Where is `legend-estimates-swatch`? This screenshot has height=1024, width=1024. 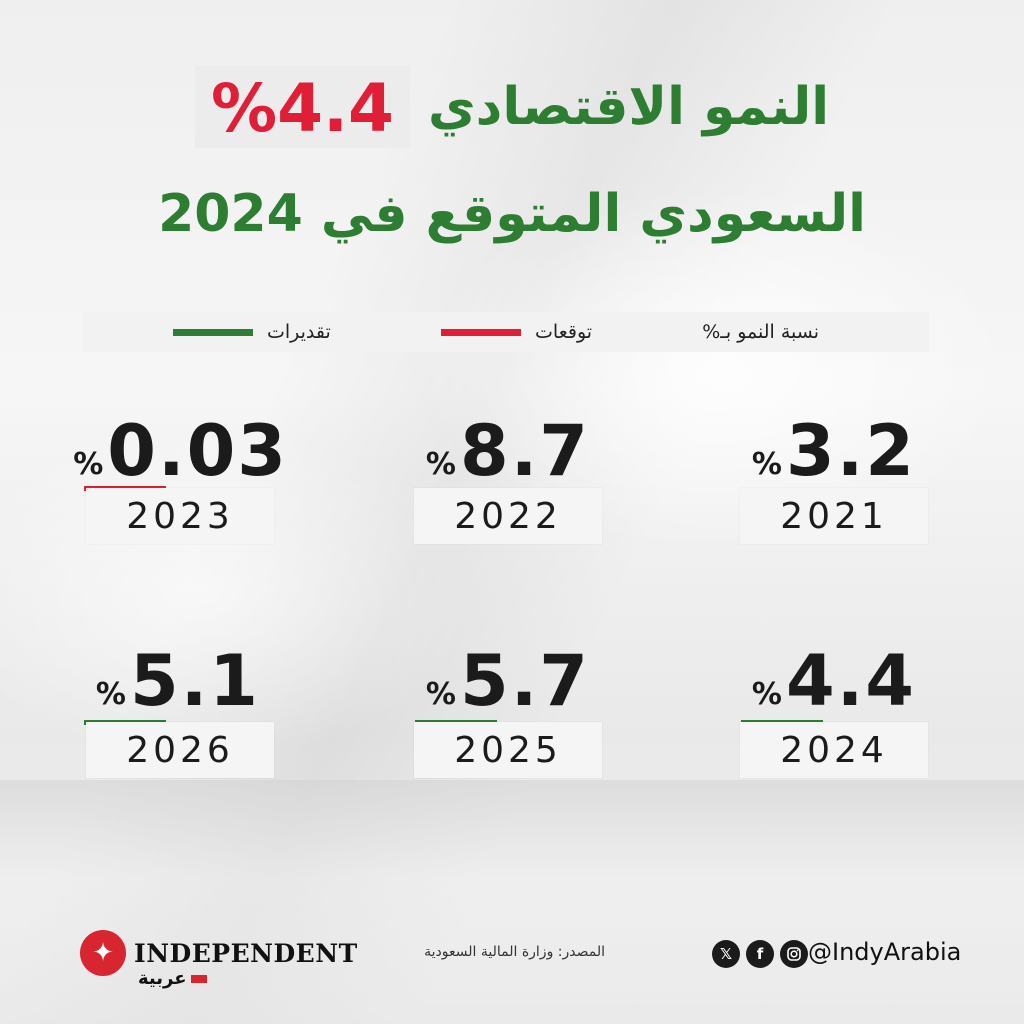 legend-estimates-swatch is located at coordinates (213, 332).